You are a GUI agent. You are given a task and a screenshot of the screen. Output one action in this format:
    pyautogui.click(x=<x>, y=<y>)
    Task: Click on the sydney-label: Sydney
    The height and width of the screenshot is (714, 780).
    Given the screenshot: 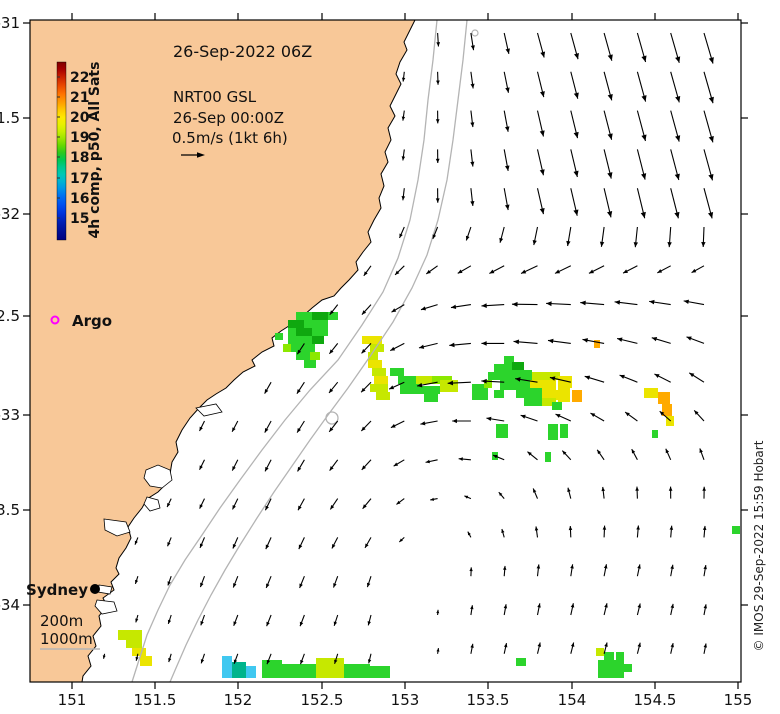 What is the action you would take?
    pyautogui.click(x=57, y=590)
    